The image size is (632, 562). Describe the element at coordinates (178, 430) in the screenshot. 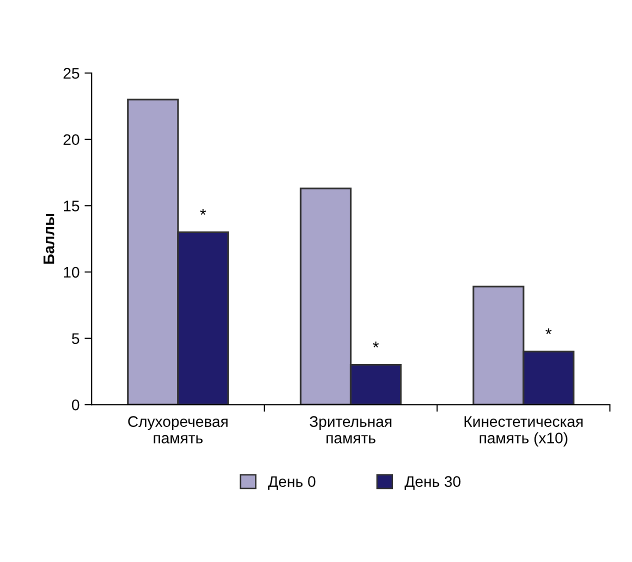

I see `x-tick-label: Слухоречевая память` at that location.